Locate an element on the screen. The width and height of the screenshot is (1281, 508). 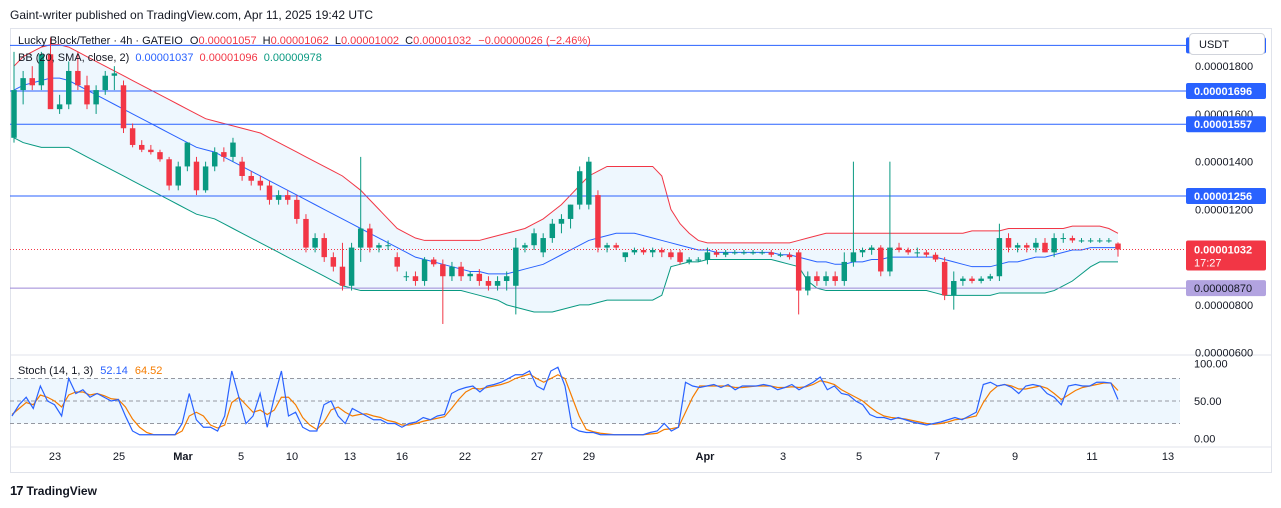
tradingview-brand: 17 TradingView is located at coordinates (53, 490).